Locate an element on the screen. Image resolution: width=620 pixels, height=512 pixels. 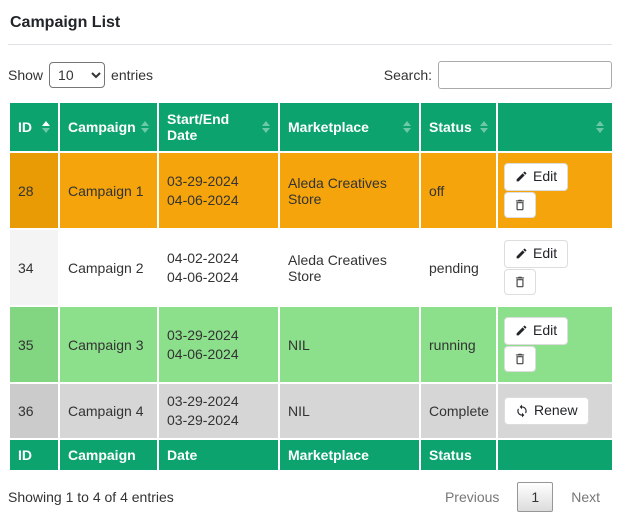
footer-header-campaign: Campaign is located at coordinates (108, 454).